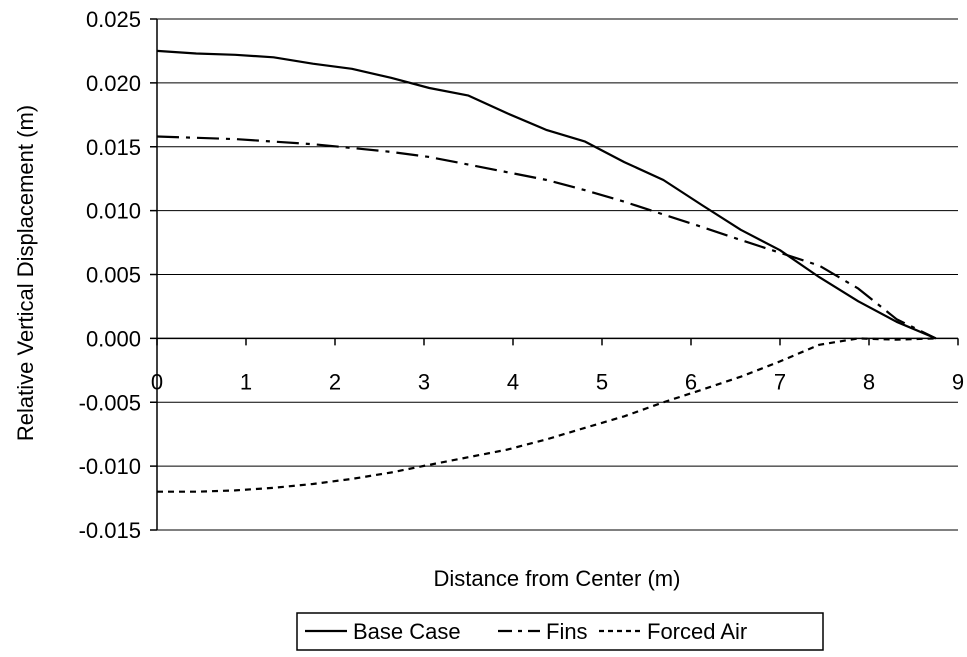 The height and width of the screenshot is (657, 967). Describe the element at coordinates (869, 381) in the screenshot. I see `x-tick-label: 8` at that location.